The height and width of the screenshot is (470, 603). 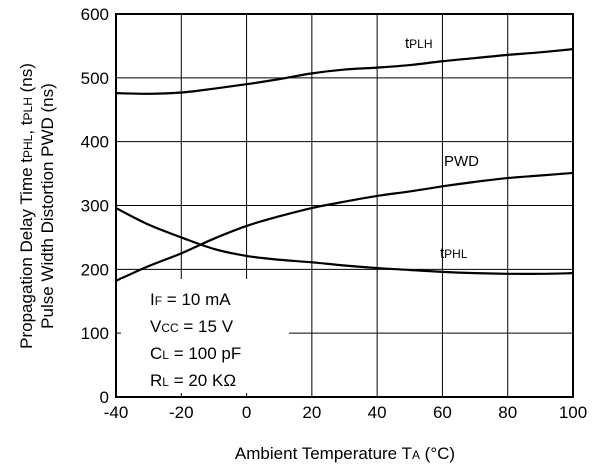 What do you see at coordinates (190, 299) in the screenshot?
I see `condition-if: IF = 10 mA` at bounding box center [190, 299].